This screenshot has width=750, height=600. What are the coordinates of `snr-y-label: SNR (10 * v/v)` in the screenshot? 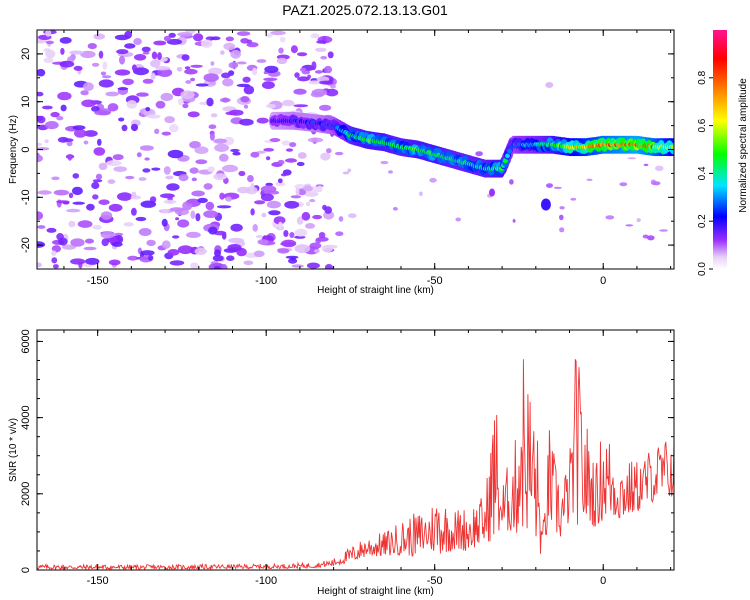 It's located at (13, 450).